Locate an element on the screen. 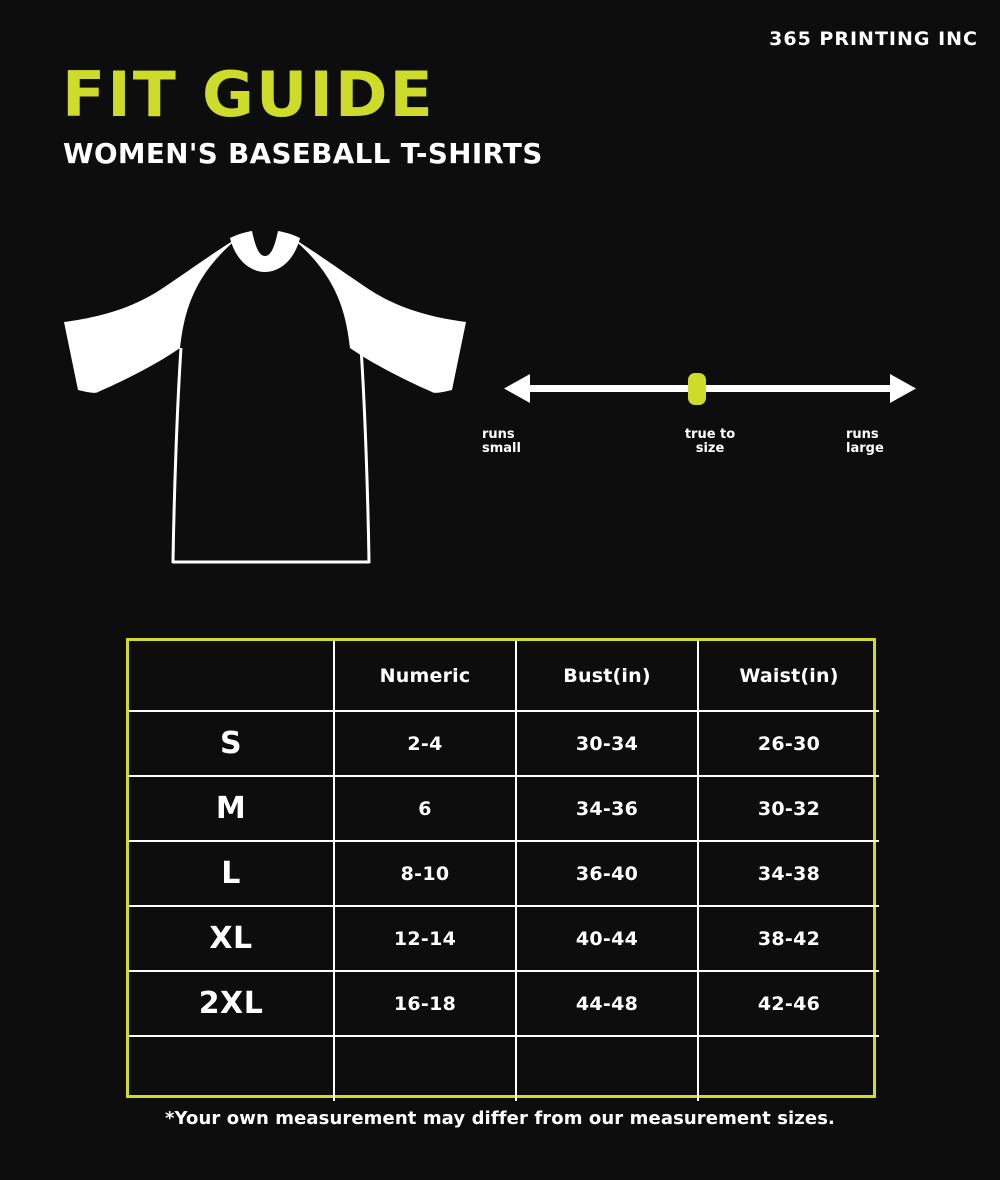 The image size is (1000, 1180). brand-label: 365 PRINTING INC is located at coordinates (873, 39).